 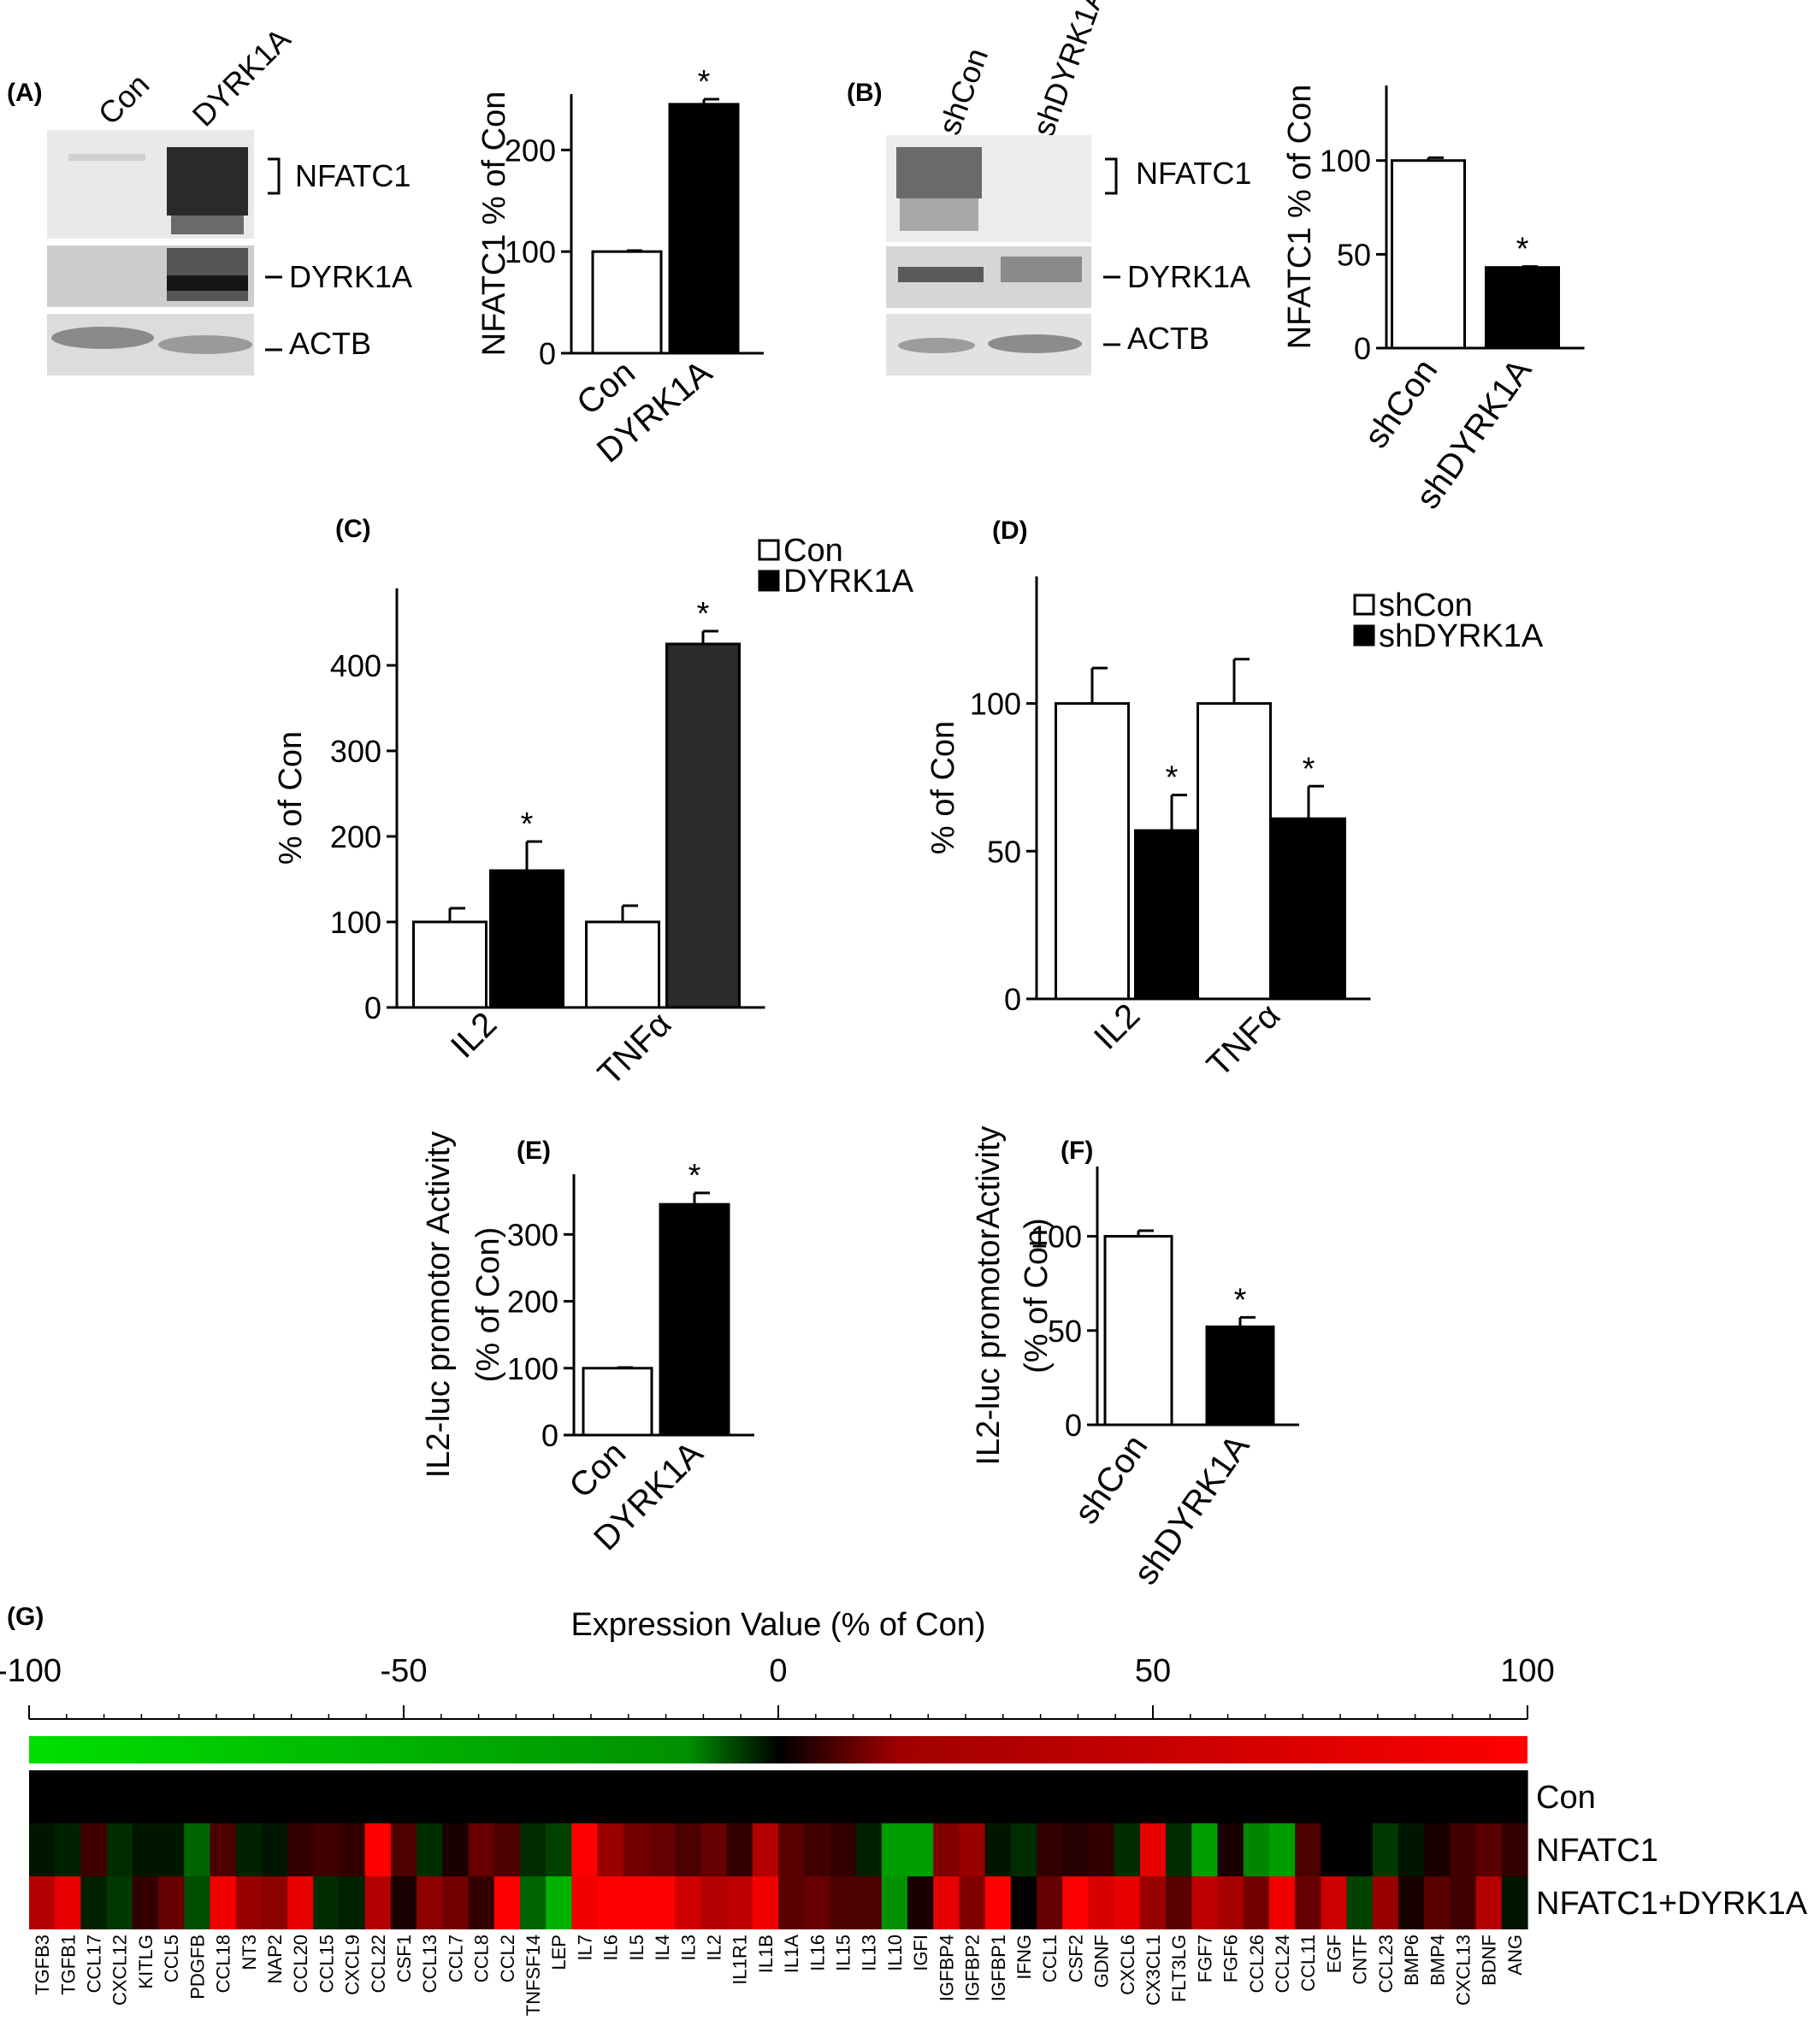 What do you see at coordinates (274, 176) in the screenshot?
I see `blot-a-nfatc1-bracket` at bounding box center [274, 176].